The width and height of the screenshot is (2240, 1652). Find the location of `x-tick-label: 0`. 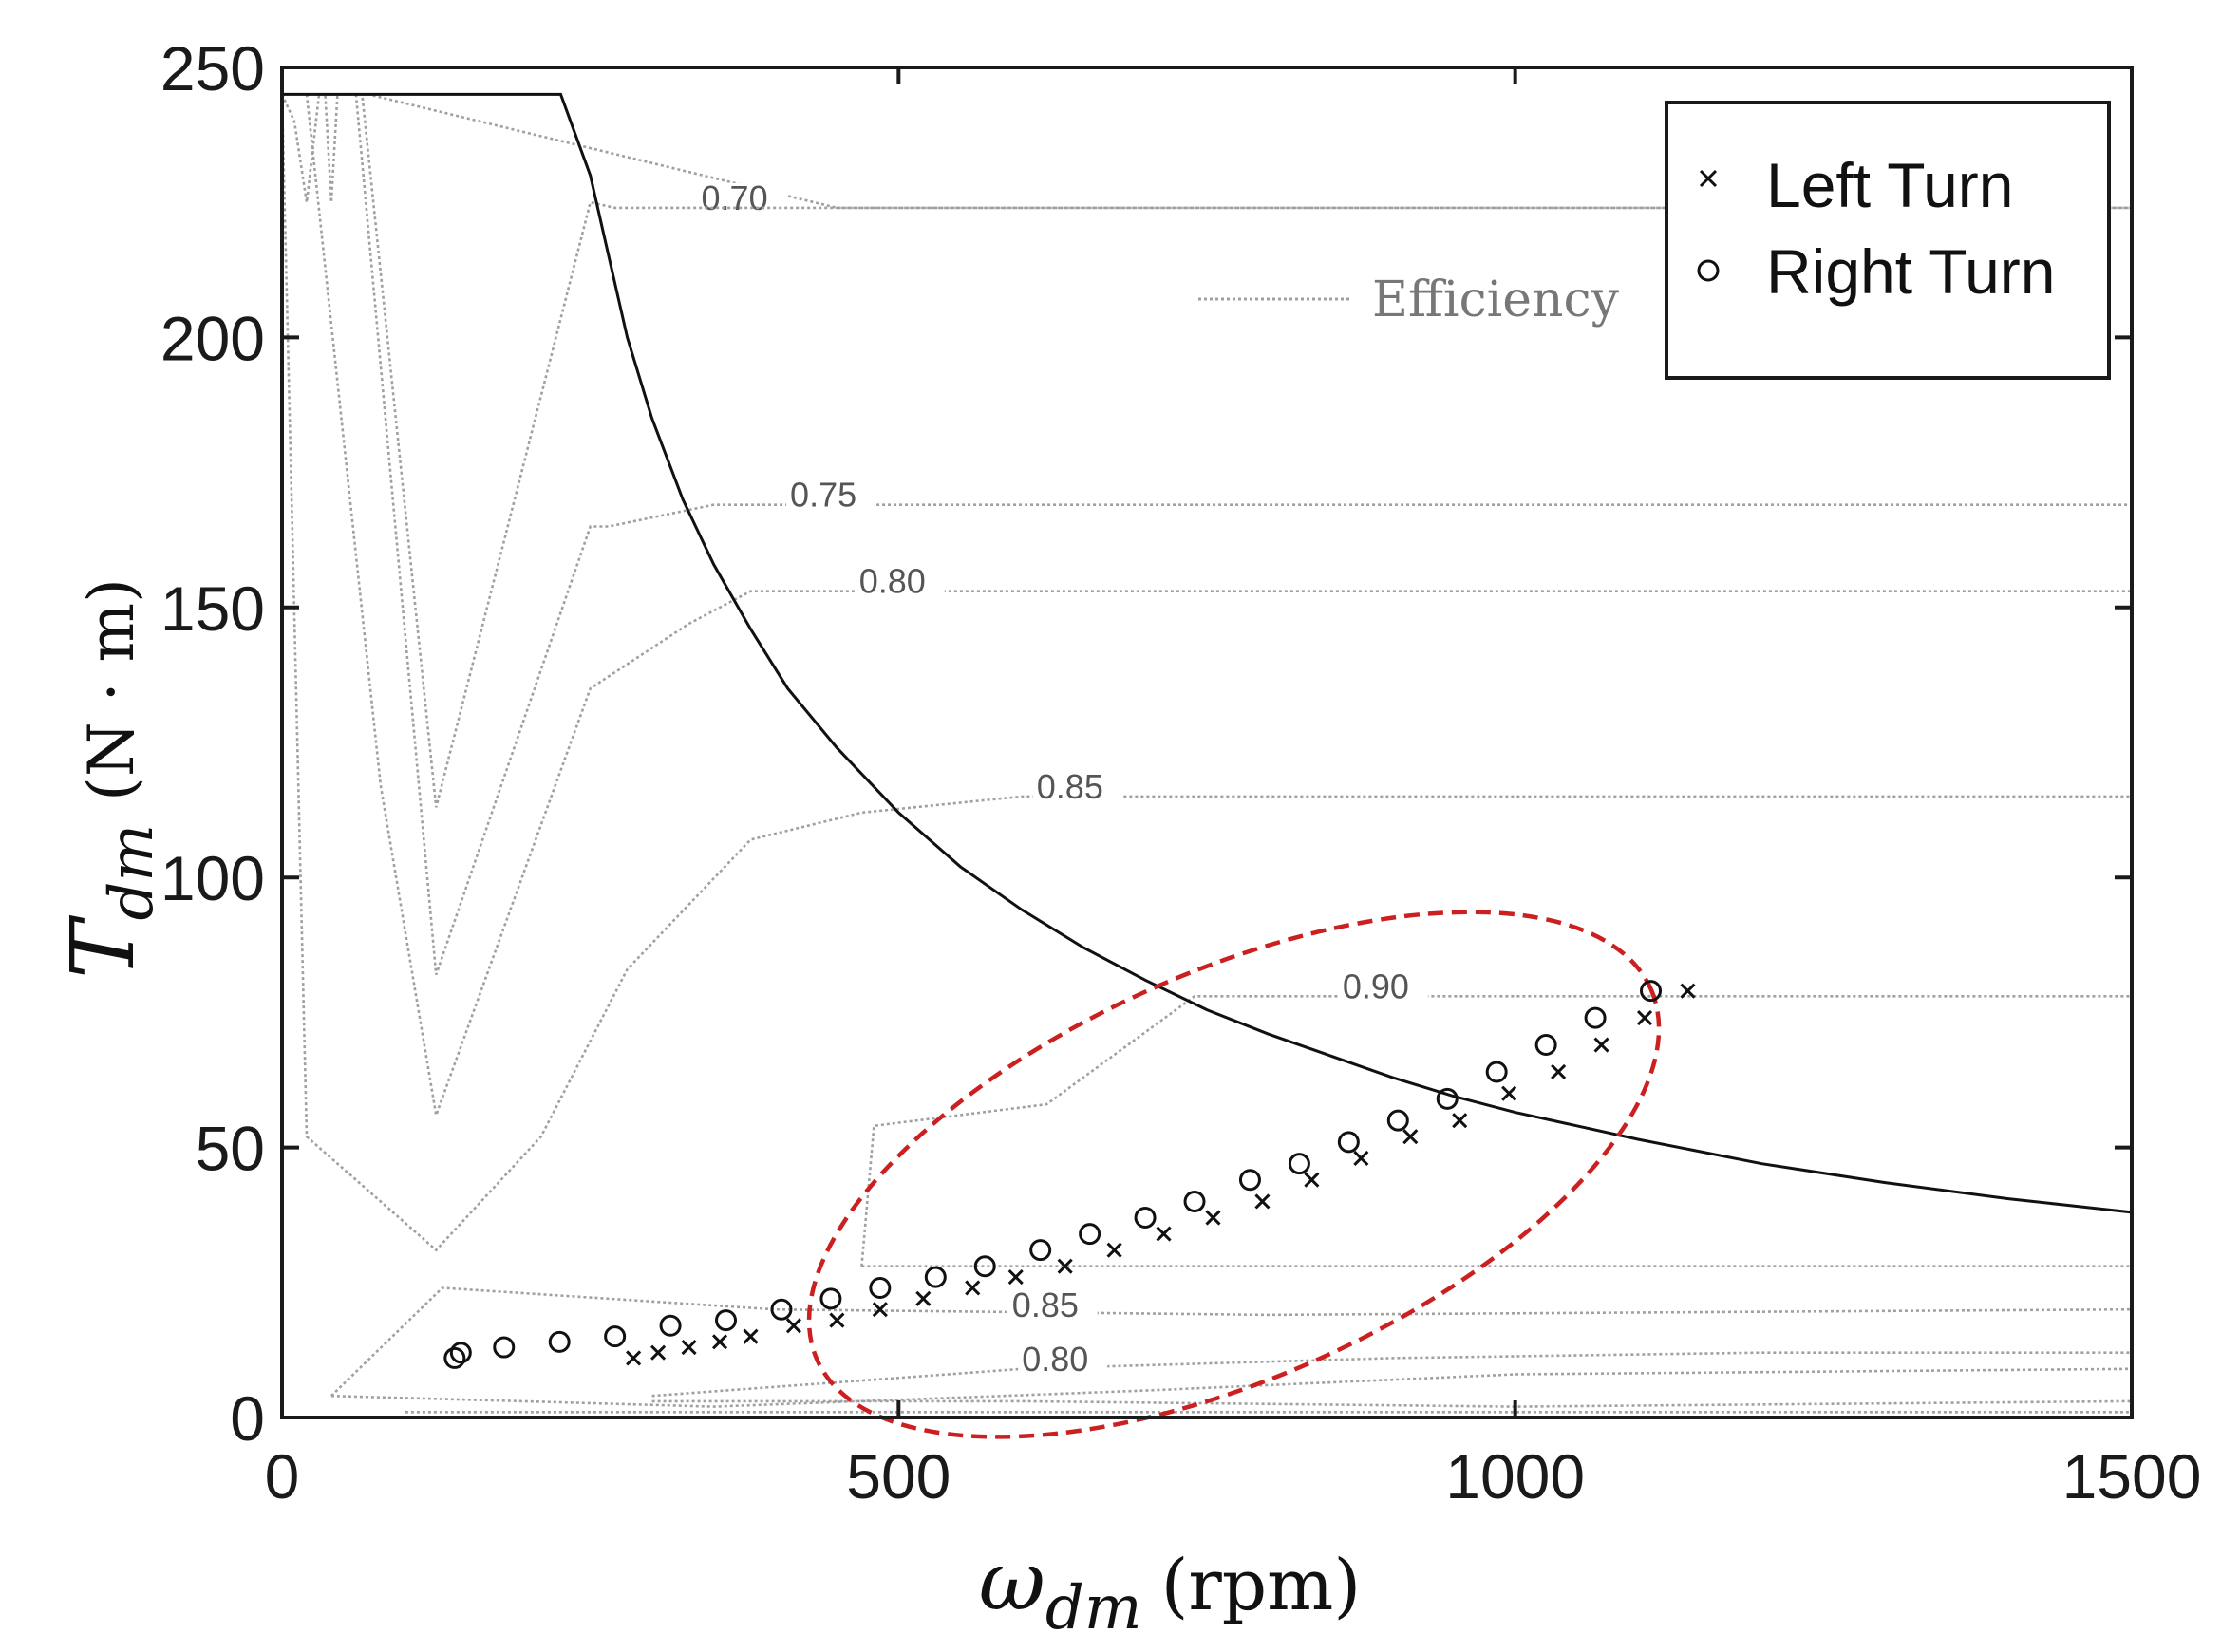

x-tick-label: 0 is located at coordinates (282, 1476).